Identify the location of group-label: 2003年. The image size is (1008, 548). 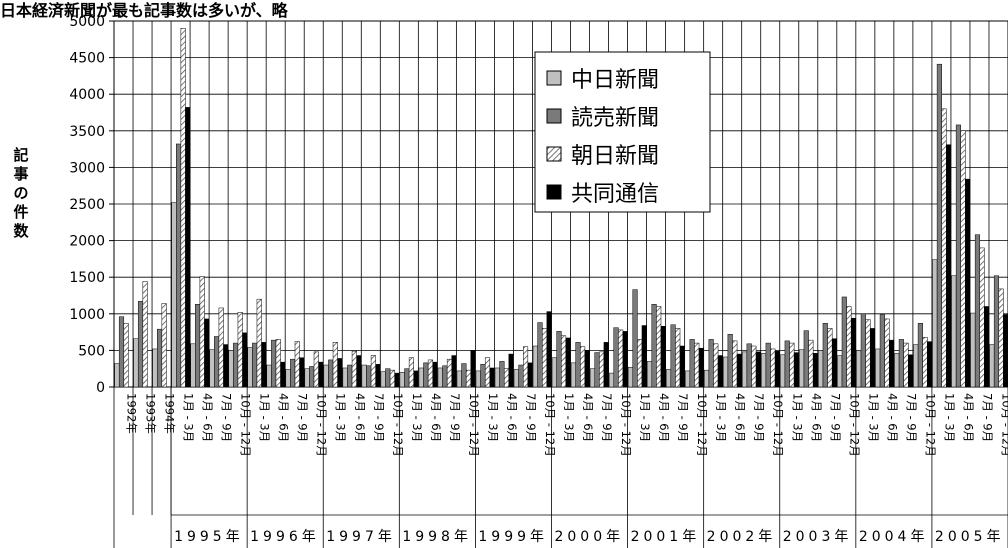
(818, 537).